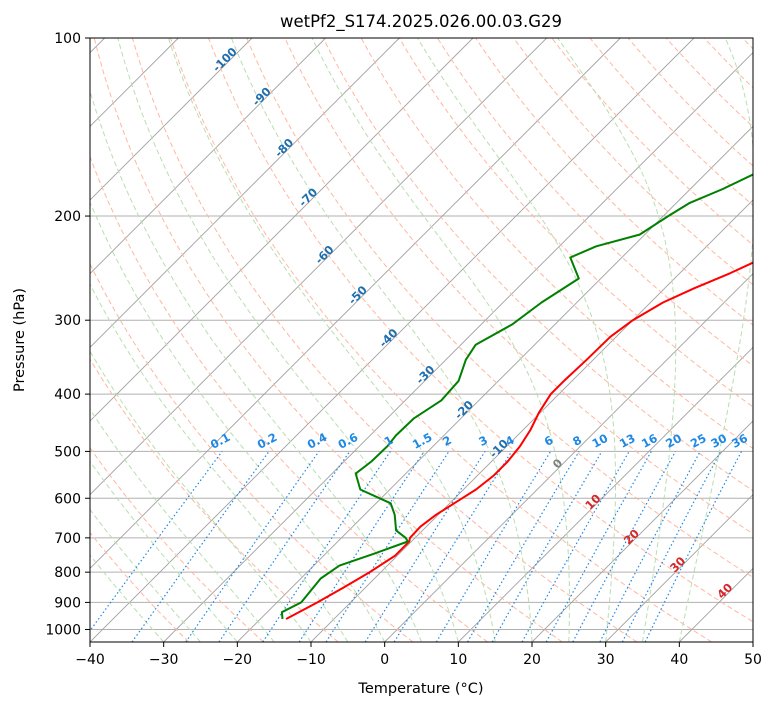  I want to click on y-tick-label: 700, so click(67, 539).